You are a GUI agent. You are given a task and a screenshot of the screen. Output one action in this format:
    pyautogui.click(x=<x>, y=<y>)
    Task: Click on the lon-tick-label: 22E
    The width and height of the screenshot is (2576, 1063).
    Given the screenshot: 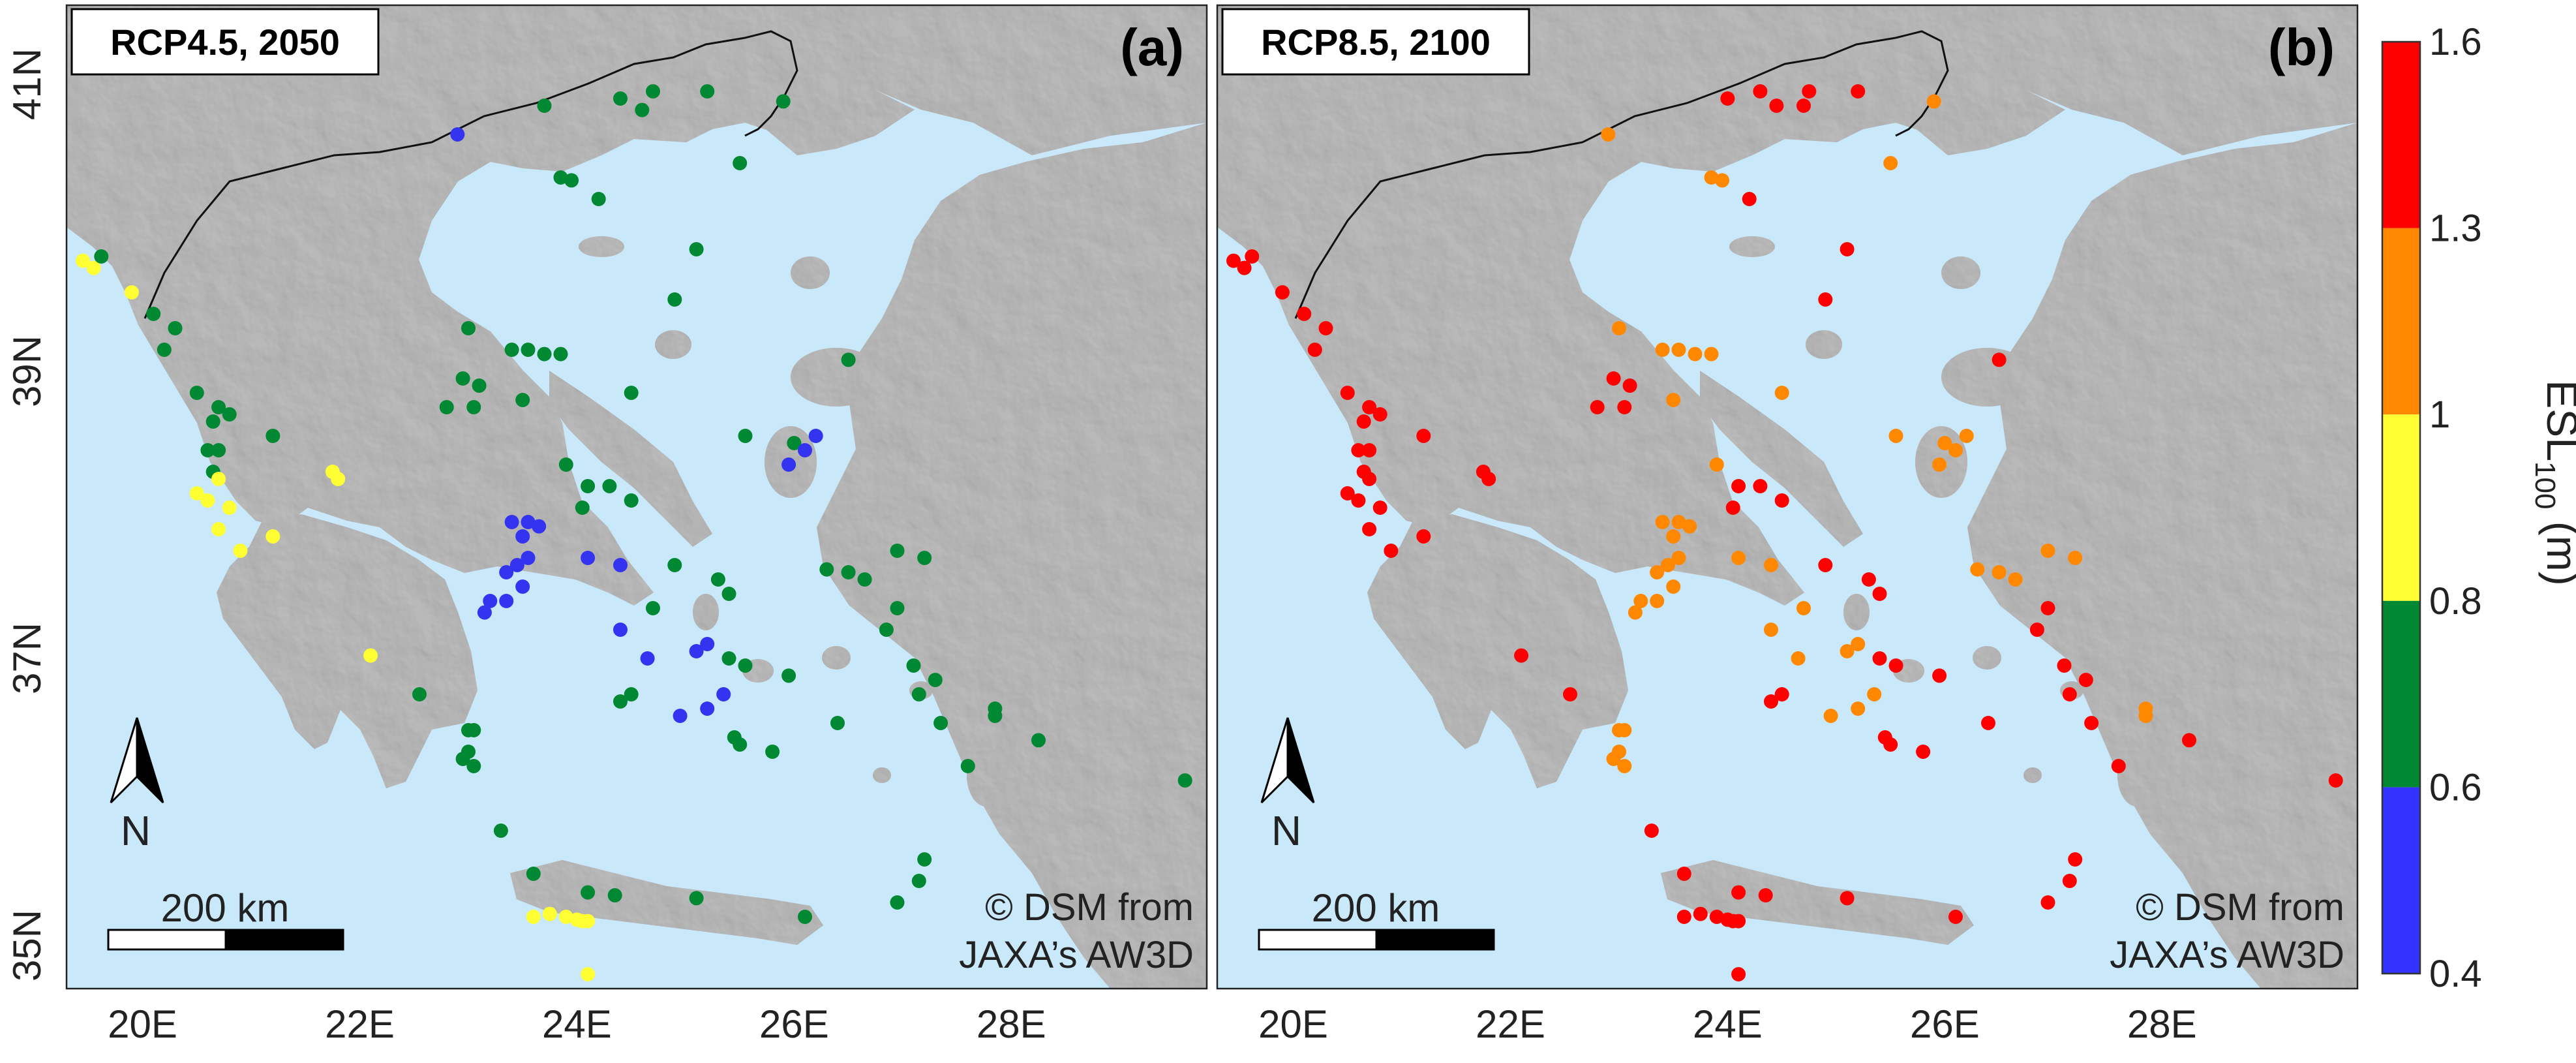 What is the action you would take?
    pyautogui.click(x=360, y=1024)
    